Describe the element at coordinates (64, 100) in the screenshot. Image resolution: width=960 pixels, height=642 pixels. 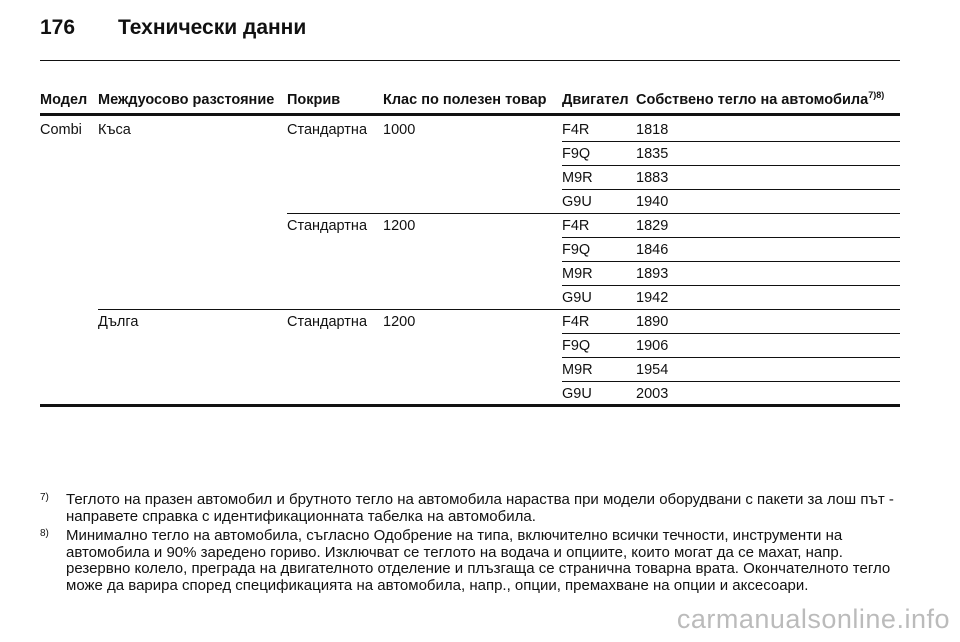
I see `column-header-text: Модел` at that location.